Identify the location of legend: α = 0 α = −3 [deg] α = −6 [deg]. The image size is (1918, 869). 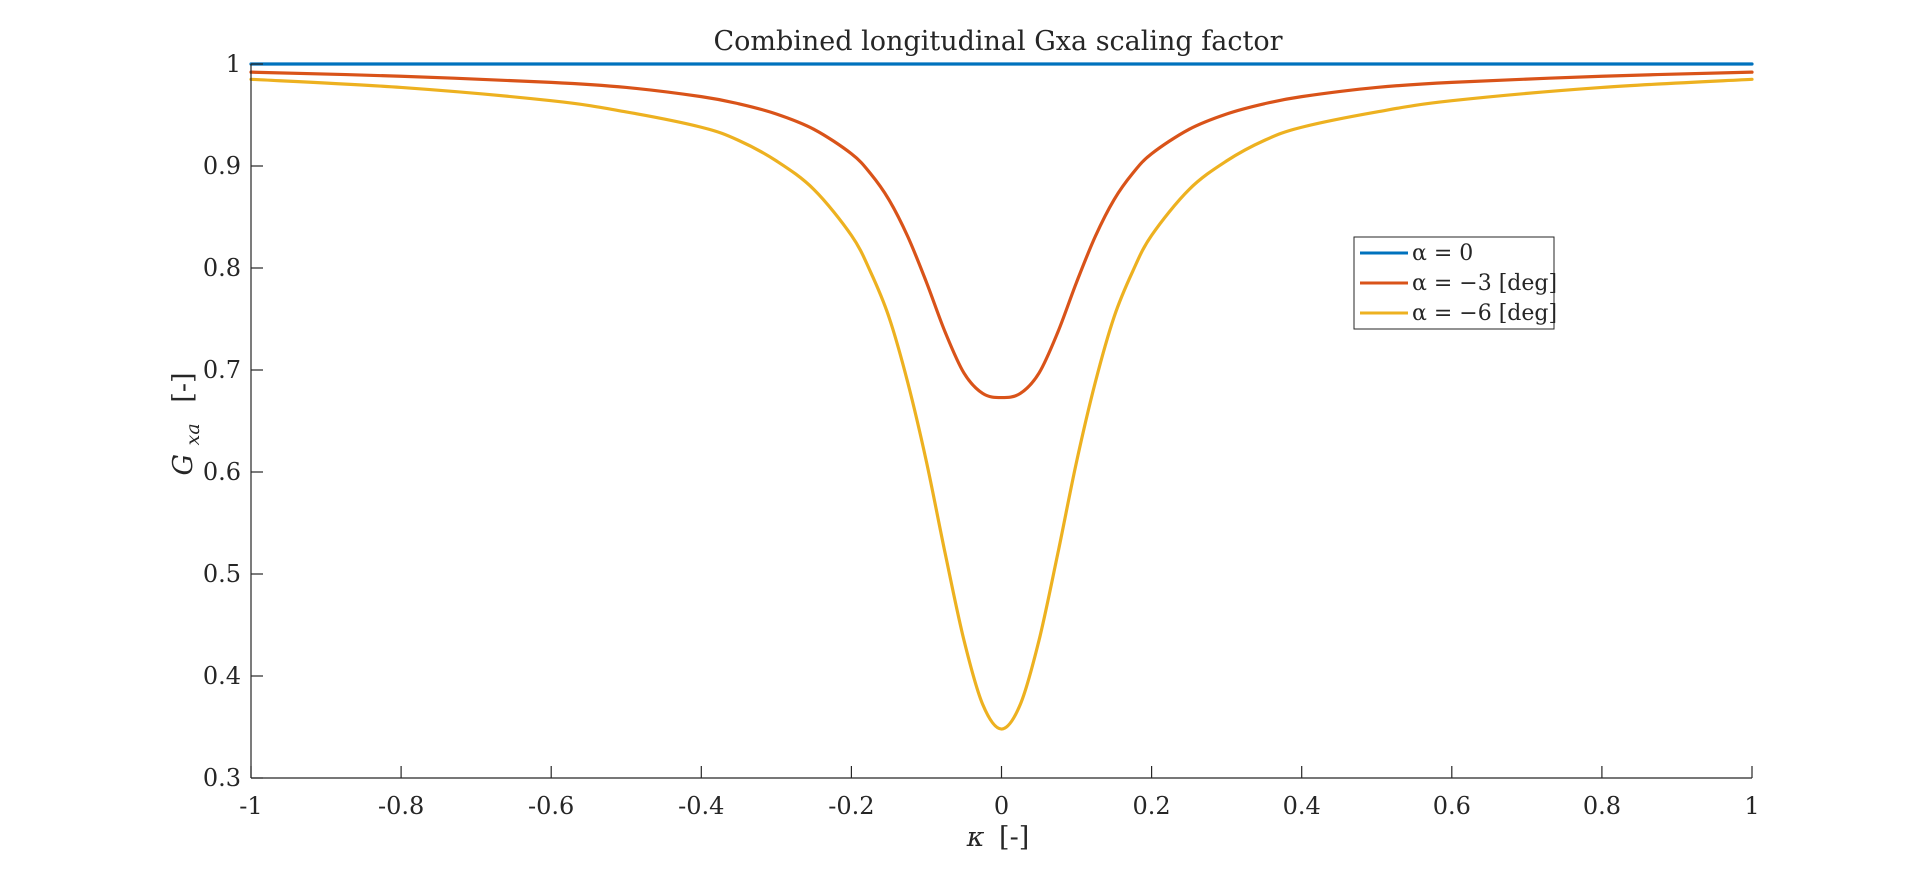
(1455, 283).